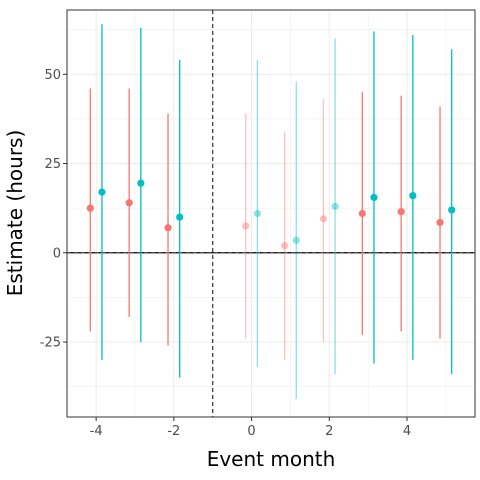 The image size is (480, 480). I want to click on x-tick-label: -4, so click(96, 431).